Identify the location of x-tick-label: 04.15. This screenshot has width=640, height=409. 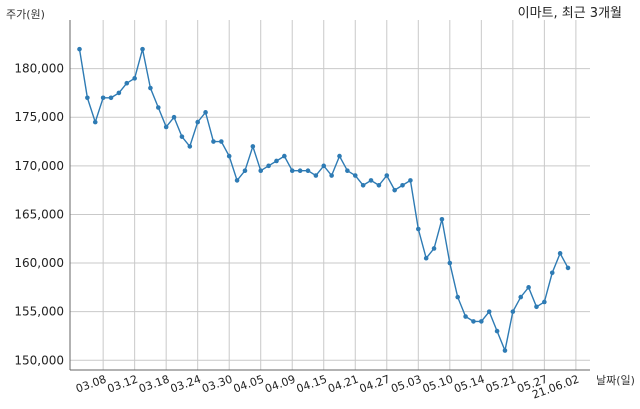
(312, 384).